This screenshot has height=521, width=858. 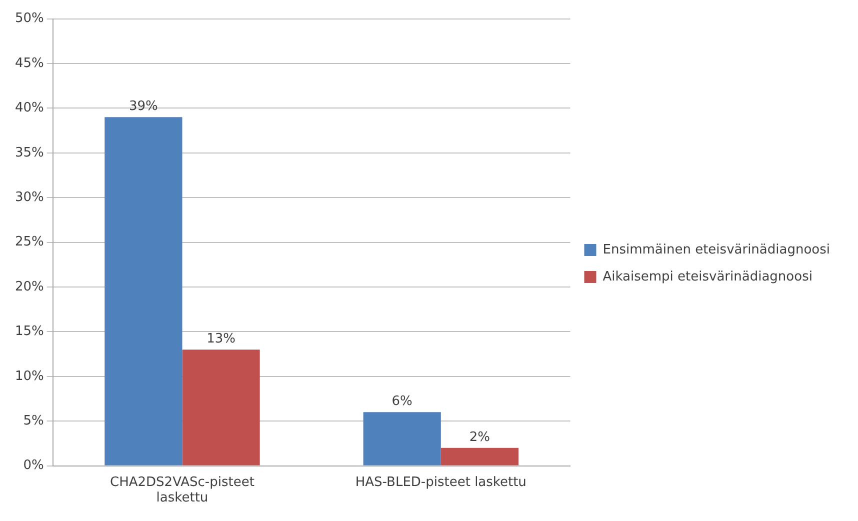 I want to click on data-label: 6%, so click(x=402, y=402).